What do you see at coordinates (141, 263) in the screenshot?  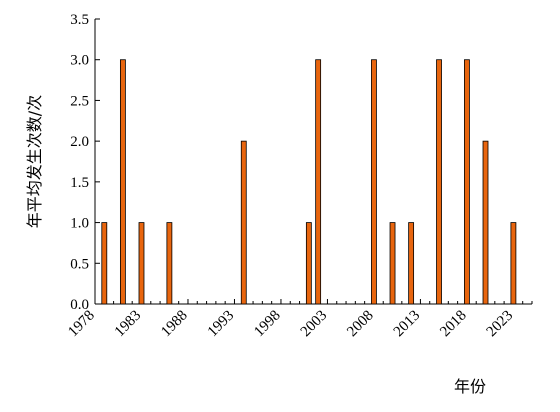 I see `bar-1983` at bounding box center [141, 263].